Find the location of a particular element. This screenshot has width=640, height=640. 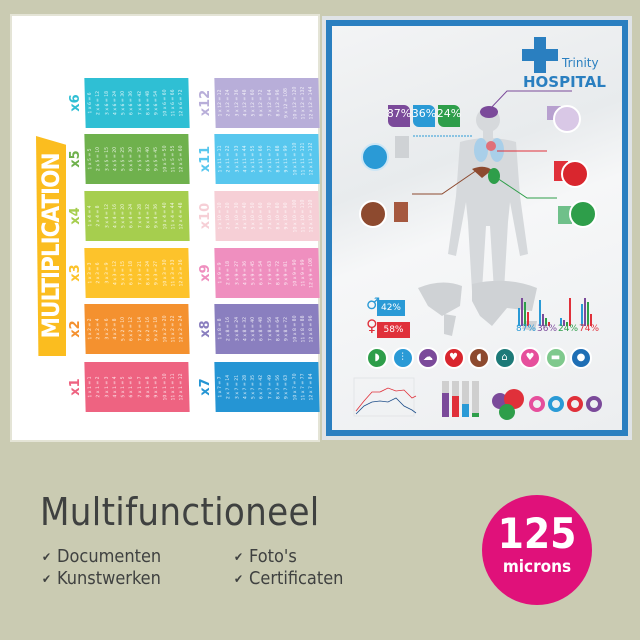

table-line: 11 x 2 = 22 is located at coordinates (173, 329).